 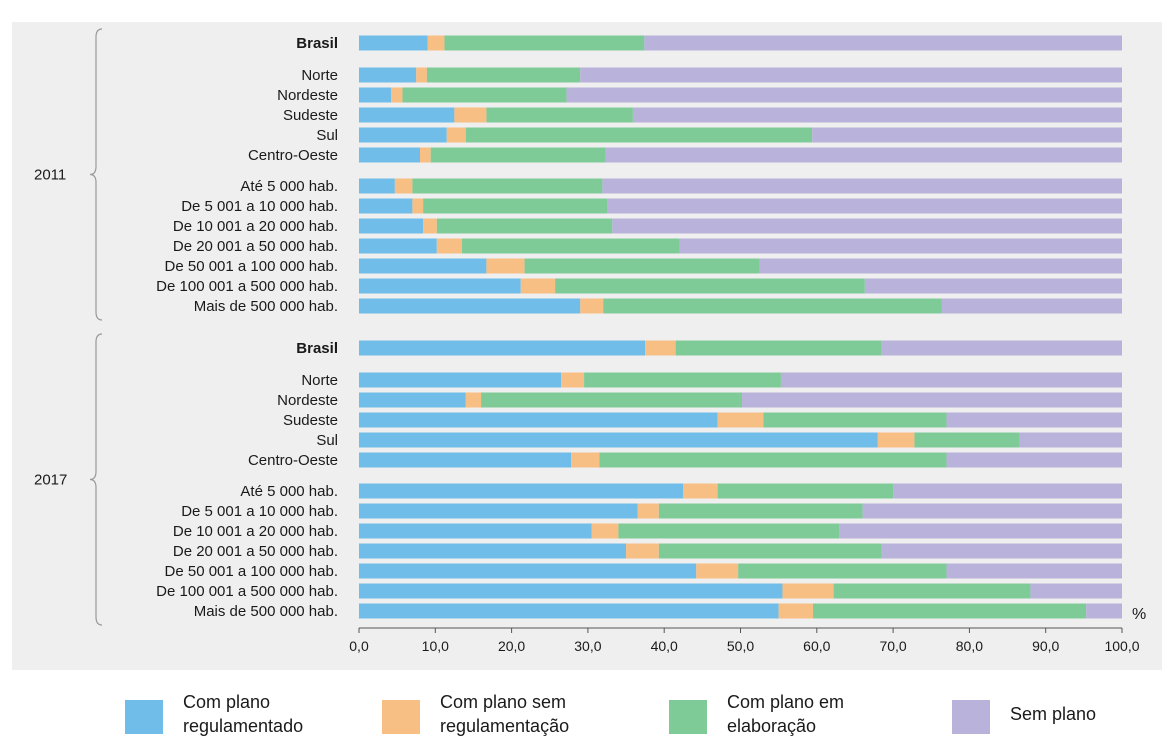 What do you see at coordinates (327, 135) in the screenshot?
I see `category-label-2011-sul: Sul` at bounding box center [327, 135].